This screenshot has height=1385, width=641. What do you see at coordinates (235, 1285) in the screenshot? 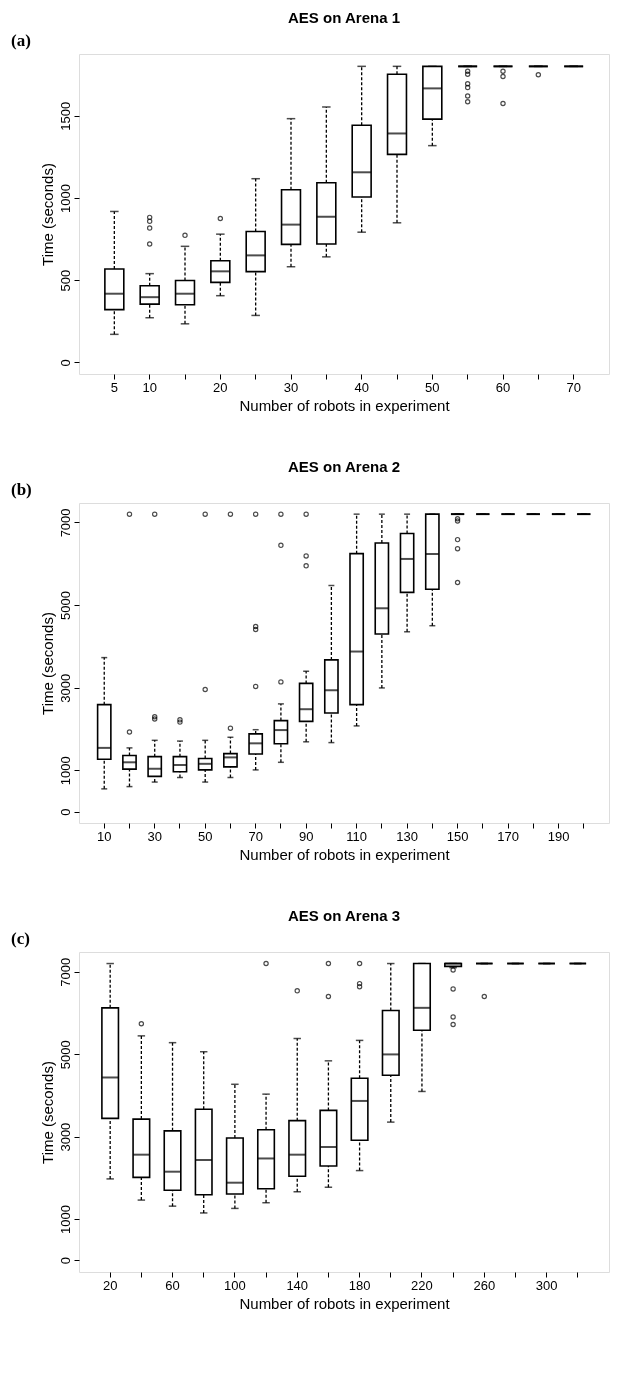
I see `x-tick-label: 100` at bounding box center [235, 1285].